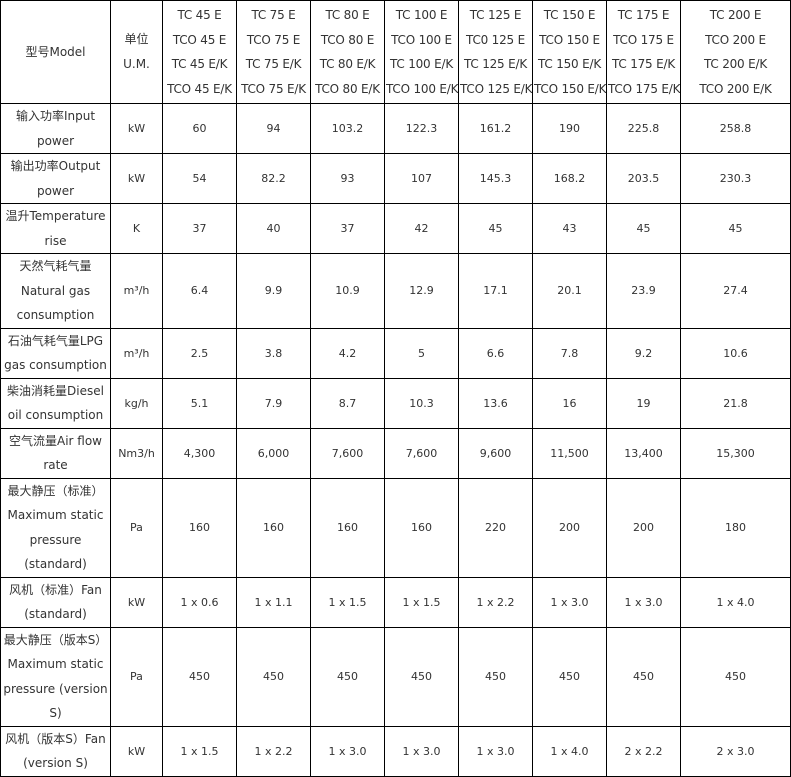 The width and height of the screenshot is (791, 777). Describe the element at coordinates (199, 128) in the screenshot. I see `value-cell: 60` at that location.